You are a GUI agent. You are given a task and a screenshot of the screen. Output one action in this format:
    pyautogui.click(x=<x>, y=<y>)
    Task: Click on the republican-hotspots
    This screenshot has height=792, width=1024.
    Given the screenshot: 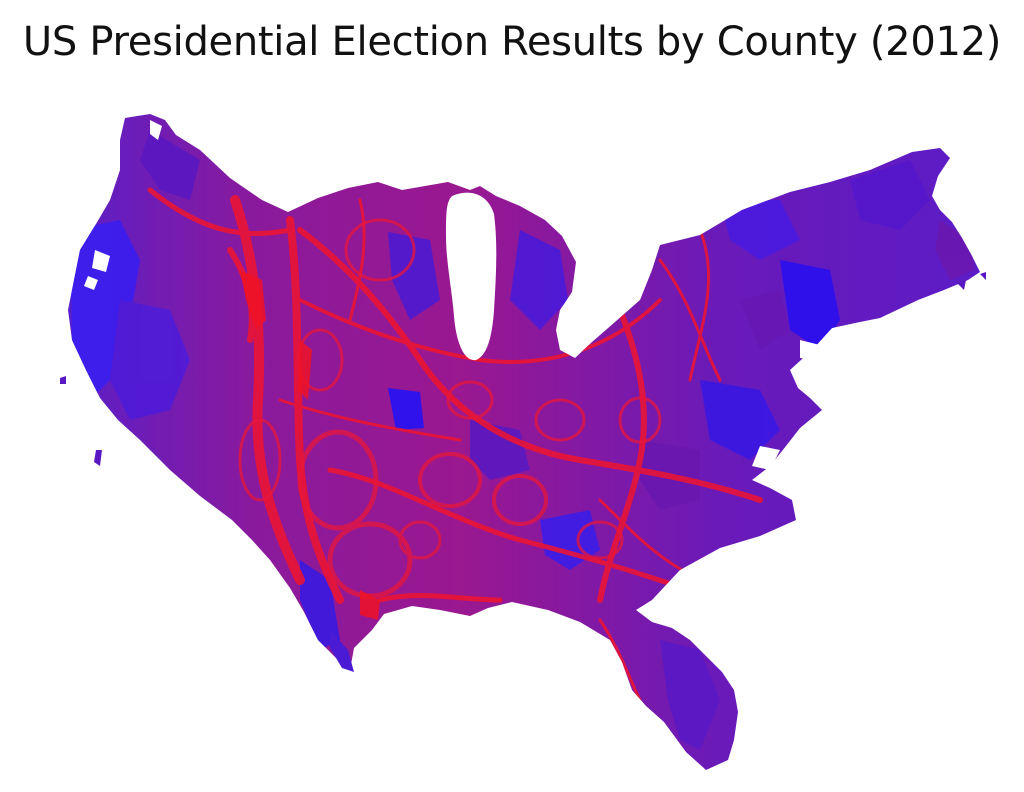 What is the action you would take?
    pyautogui.click(x=310, y=445)
    